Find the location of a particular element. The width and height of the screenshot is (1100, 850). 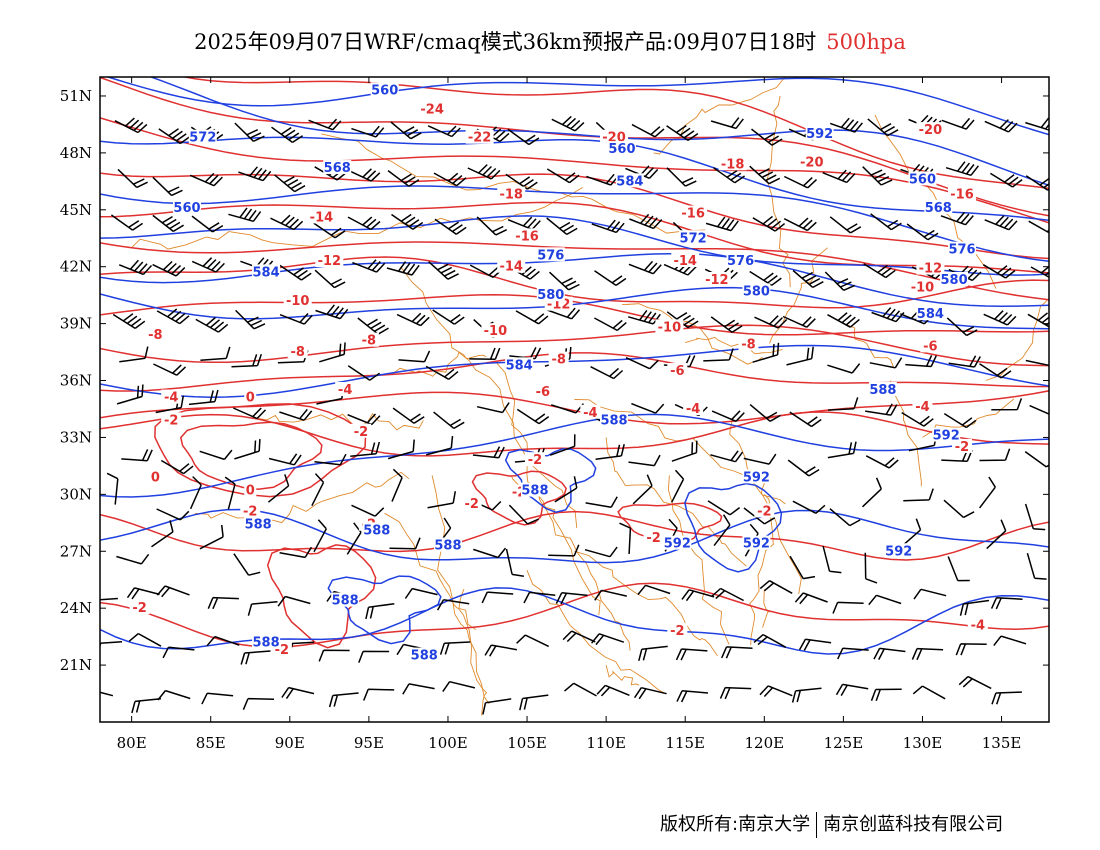

temperature-contour is located at coordinates (574, 315).